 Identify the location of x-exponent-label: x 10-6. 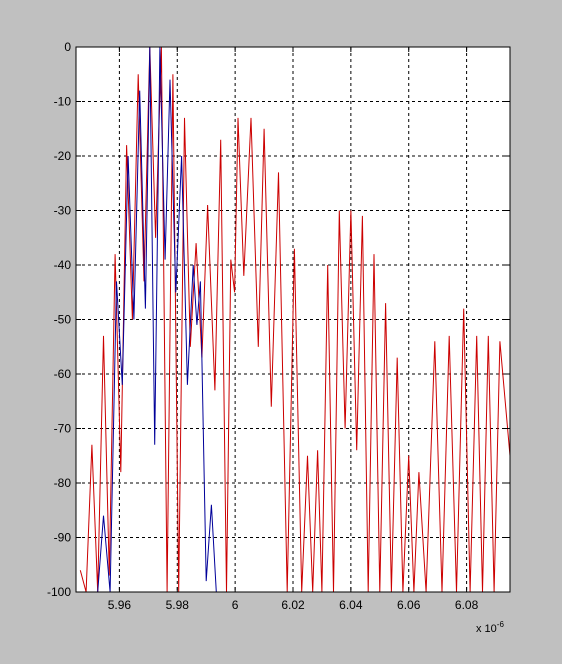
(490, 627).